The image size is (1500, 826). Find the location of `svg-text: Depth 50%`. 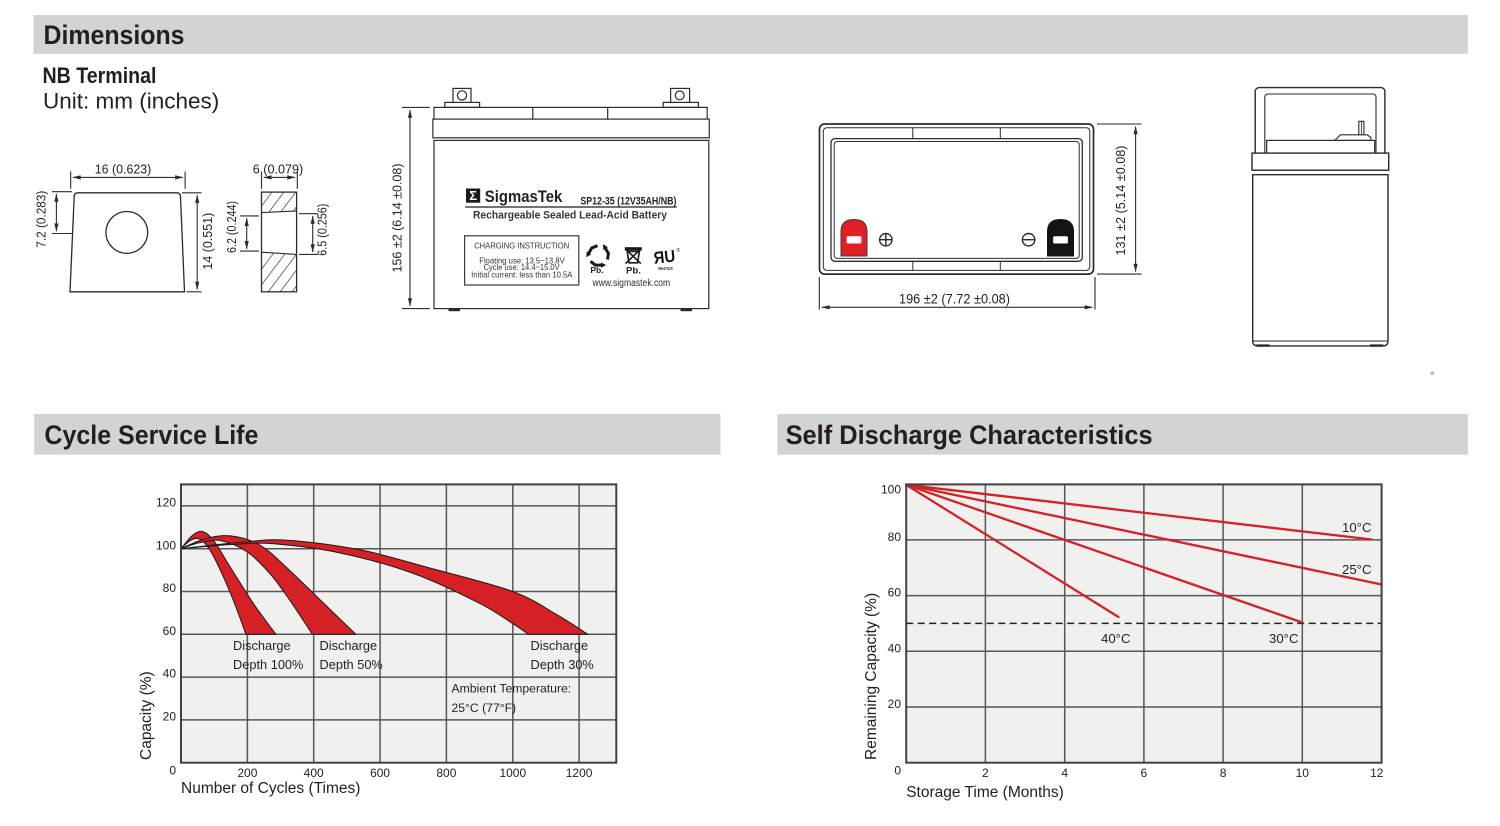

svg-text: Depth 50% is located at coordinates (351, 664).